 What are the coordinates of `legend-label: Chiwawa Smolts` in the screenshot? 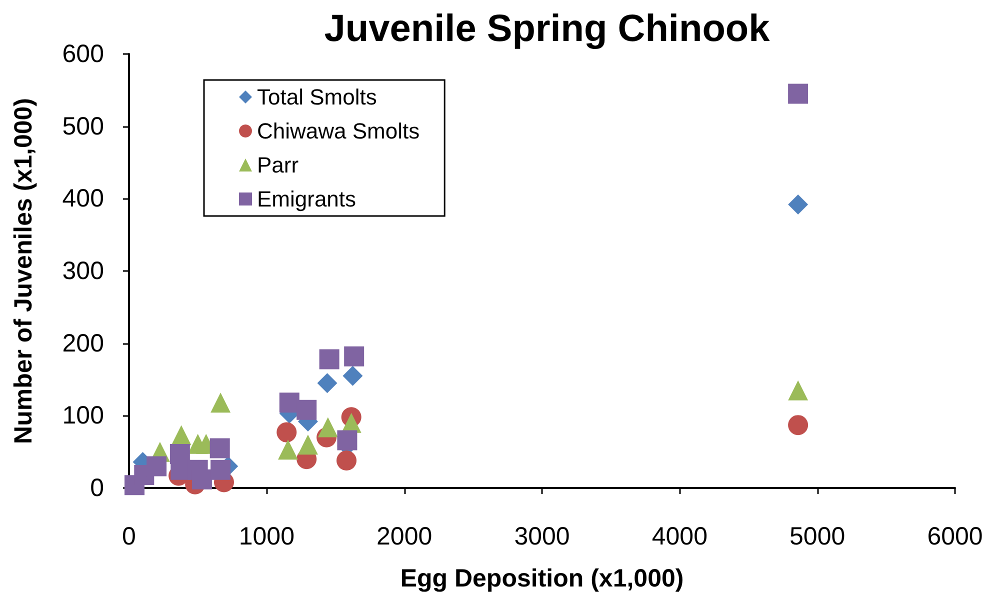 It's located at (338, 131).